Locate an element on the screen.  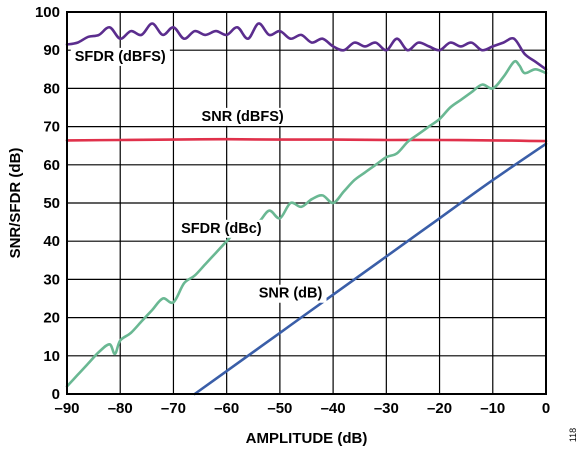
series-label-snr-dbfs: SNR (dBFS) is located at coordinates (243, 117).